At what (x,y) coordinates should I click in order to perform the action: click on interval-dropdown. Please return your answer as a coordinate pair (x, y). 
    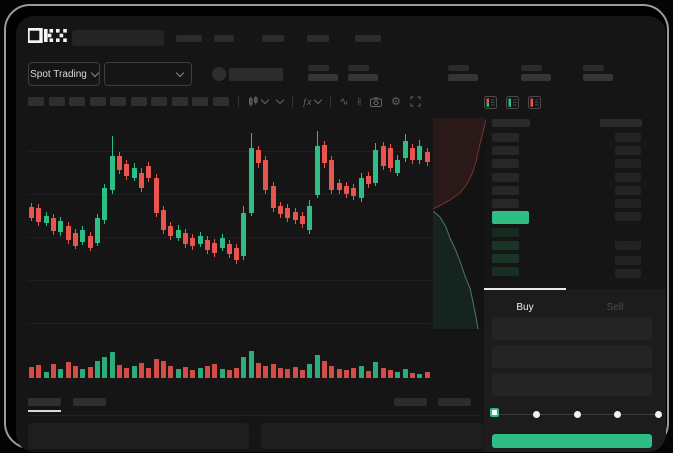
    Looking at the image, I should click on (280, 100).